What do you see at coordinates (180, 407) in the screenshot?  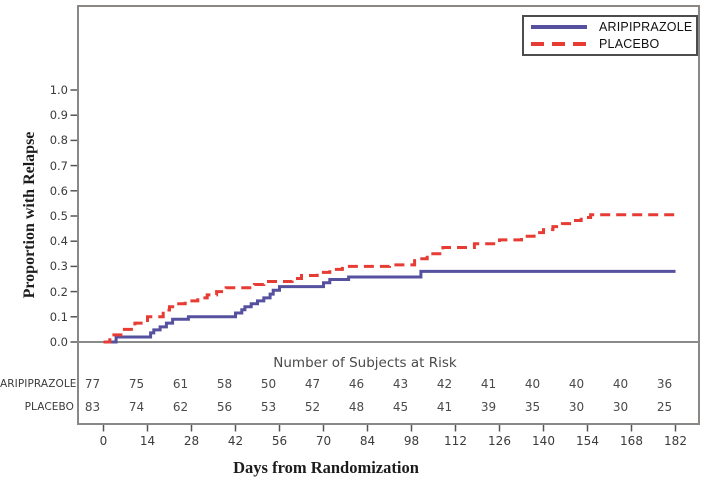 I see `at-risk-count: 62` at bounding box center [180, 407].